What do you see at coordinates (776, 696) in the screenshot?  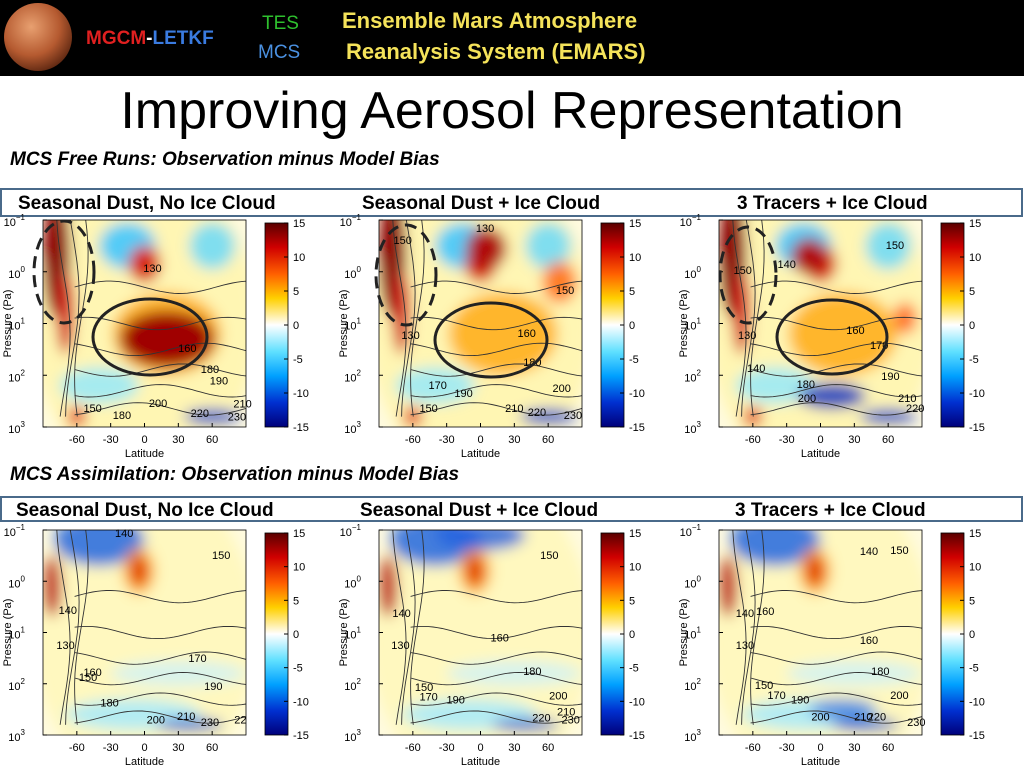 I see `contour-label: 170` at bounding box center [776, 696].